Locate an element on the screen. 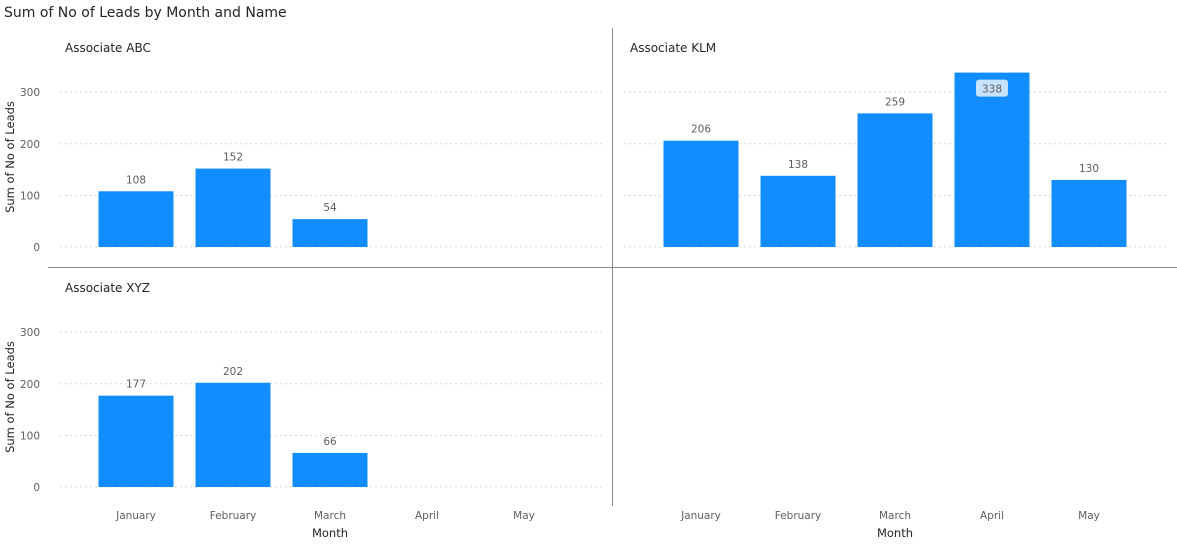  panel-title: Associate XYZ is located at coordinates (107, 288).